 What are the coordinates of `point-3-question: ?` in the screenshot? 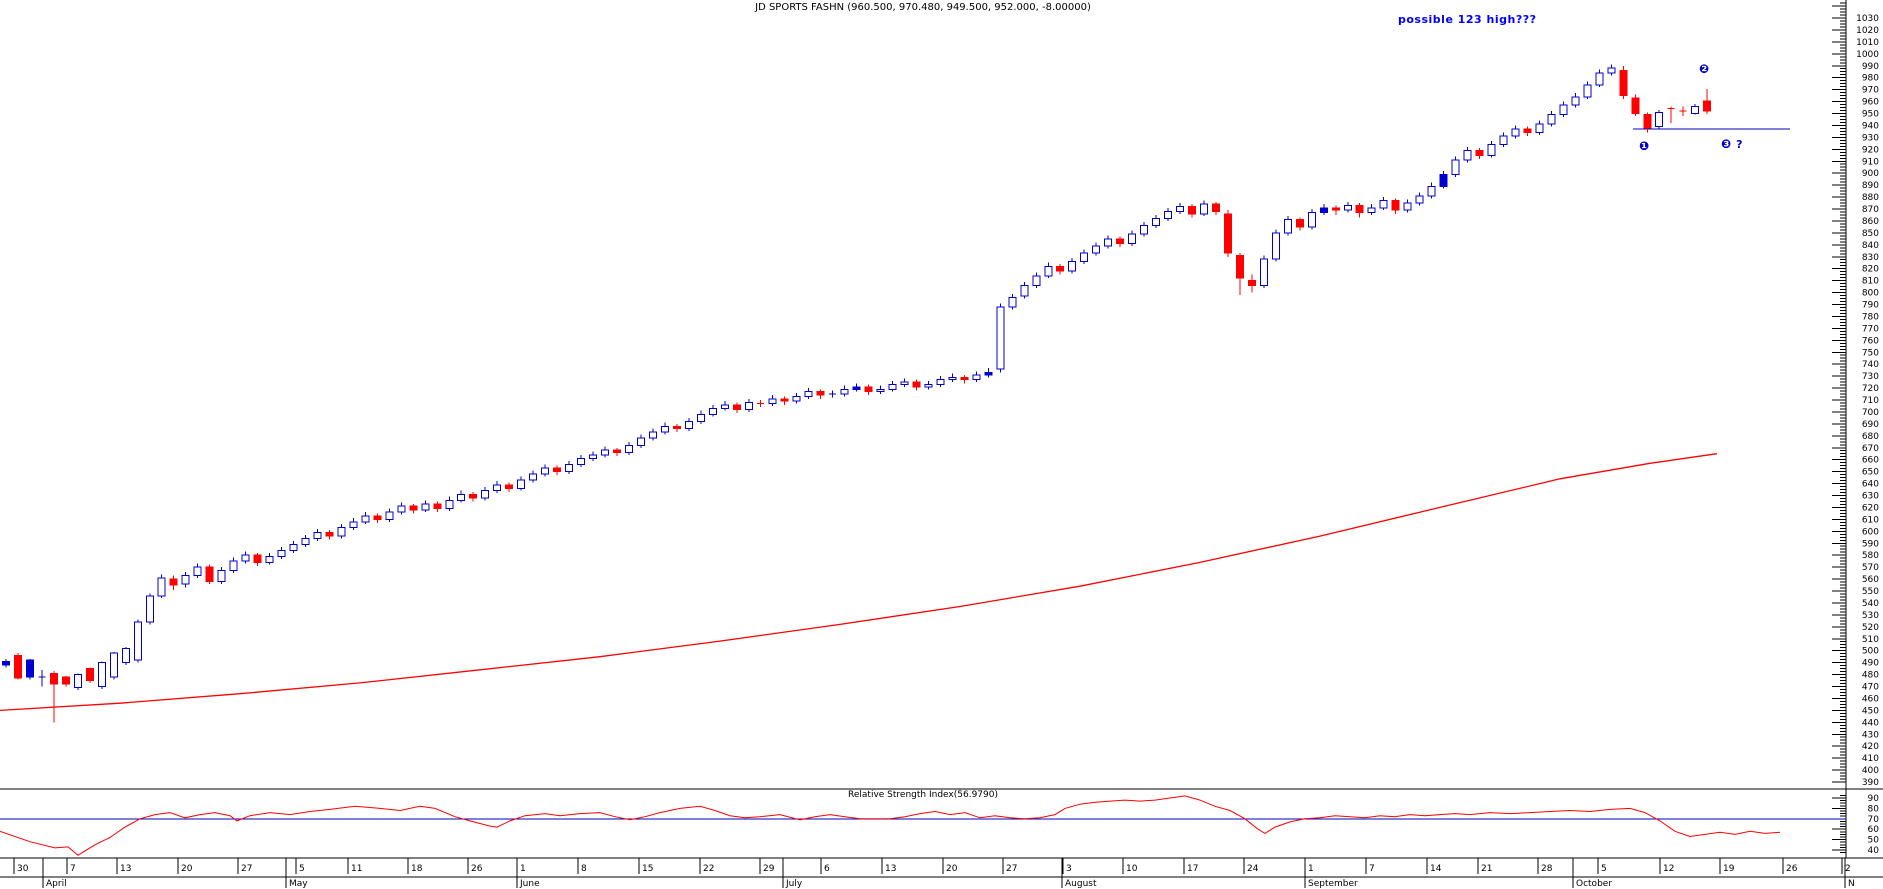 It's located at (1739, 144).